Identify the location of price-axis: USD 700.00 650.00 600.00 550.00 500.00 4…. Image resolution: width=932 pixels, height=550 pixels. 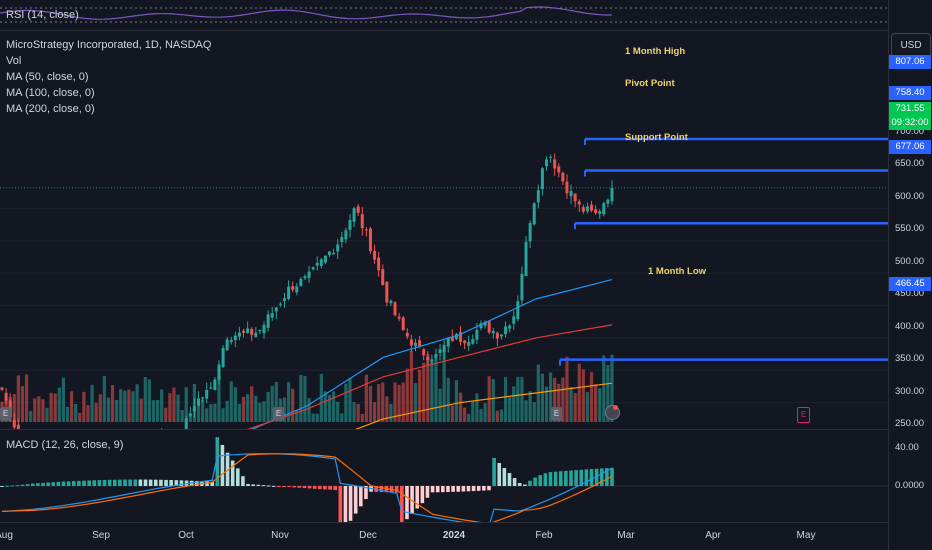
(910, 275).